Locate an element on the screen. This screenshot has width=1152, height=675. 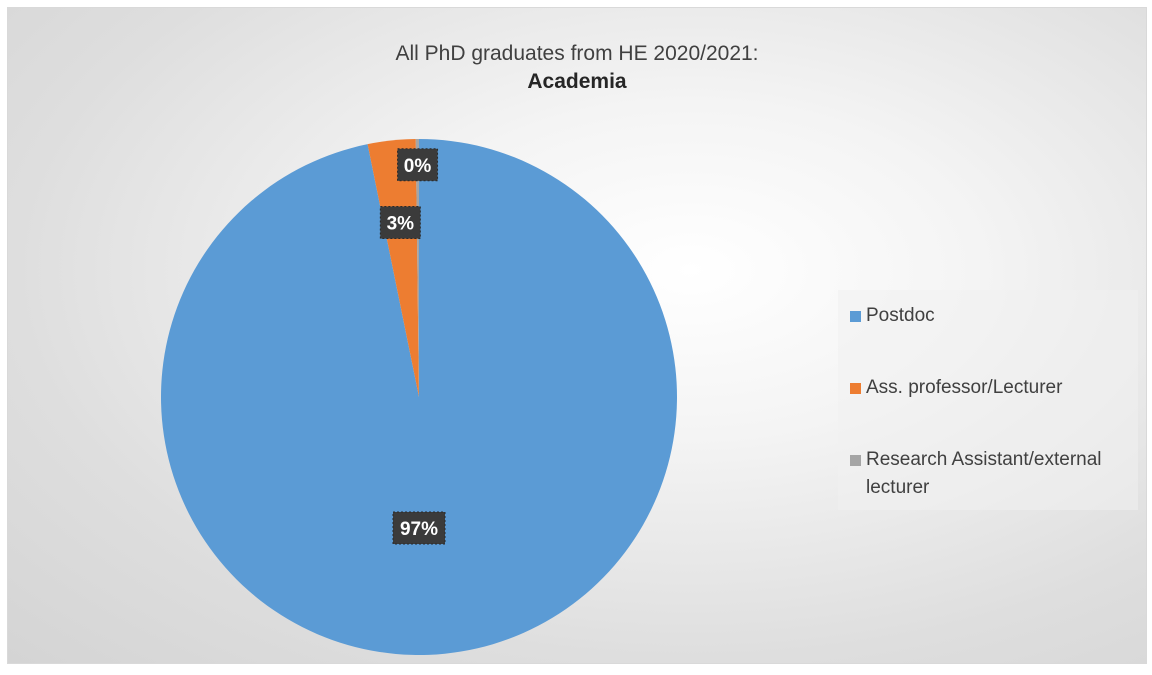
data-label-text: 3% is located at coordinates (401, 224).